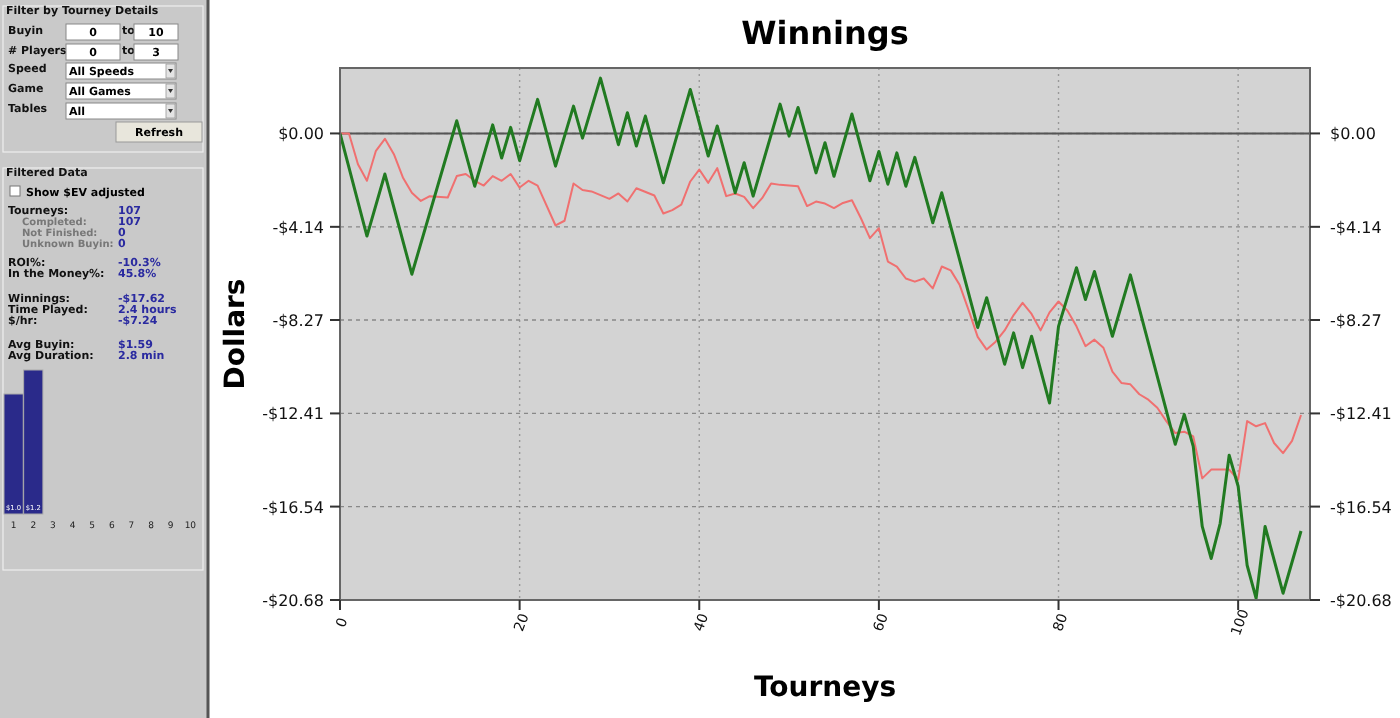 The width and height of the screenshot is (1400, 718). What do you see at coordinates (236, 334) in the screenshot?
I see `y-axis-title: Dollars` at bounding box center [236, 334].